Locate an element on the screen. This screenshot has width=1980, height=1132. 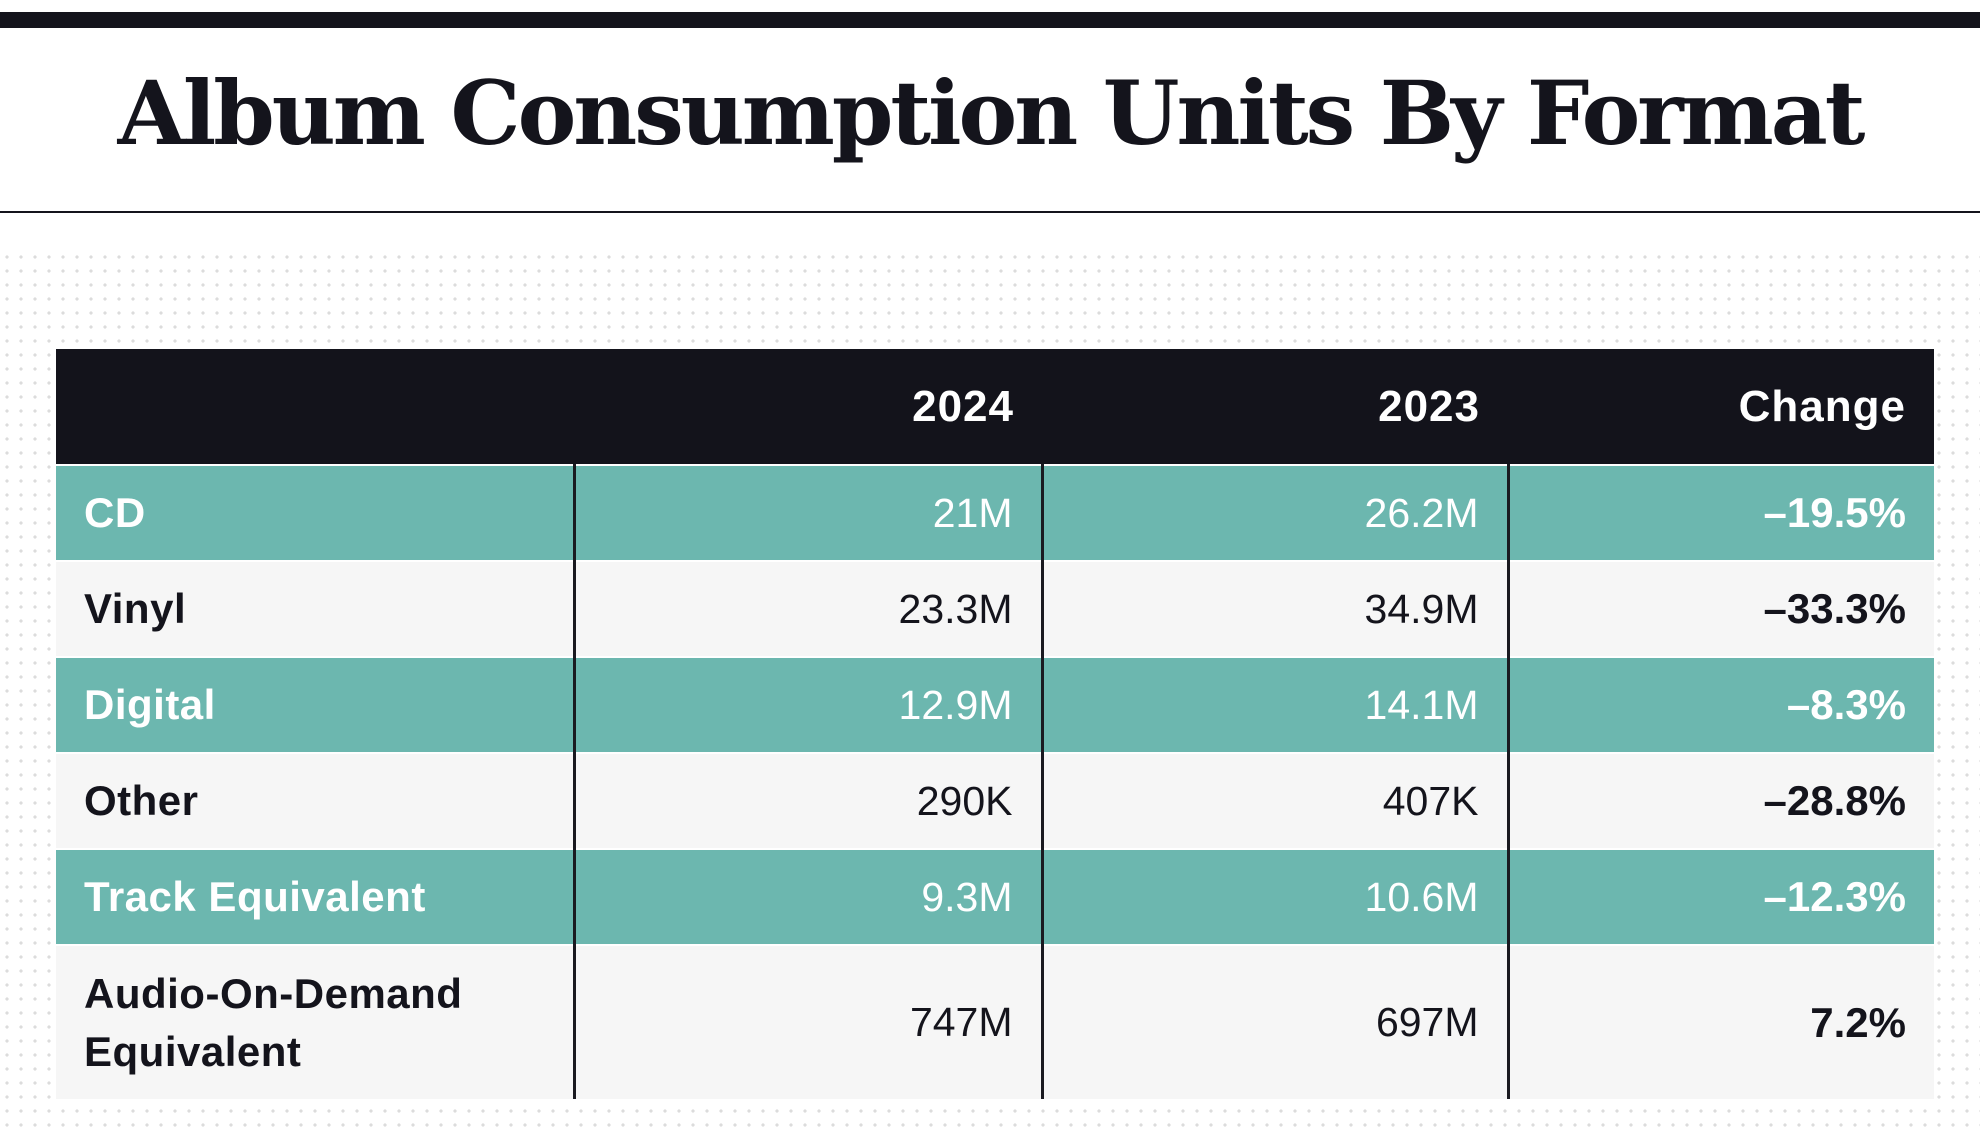
table-row: Digital 12.9M 14.1M –8.3% is located at coordinates (995, 704).